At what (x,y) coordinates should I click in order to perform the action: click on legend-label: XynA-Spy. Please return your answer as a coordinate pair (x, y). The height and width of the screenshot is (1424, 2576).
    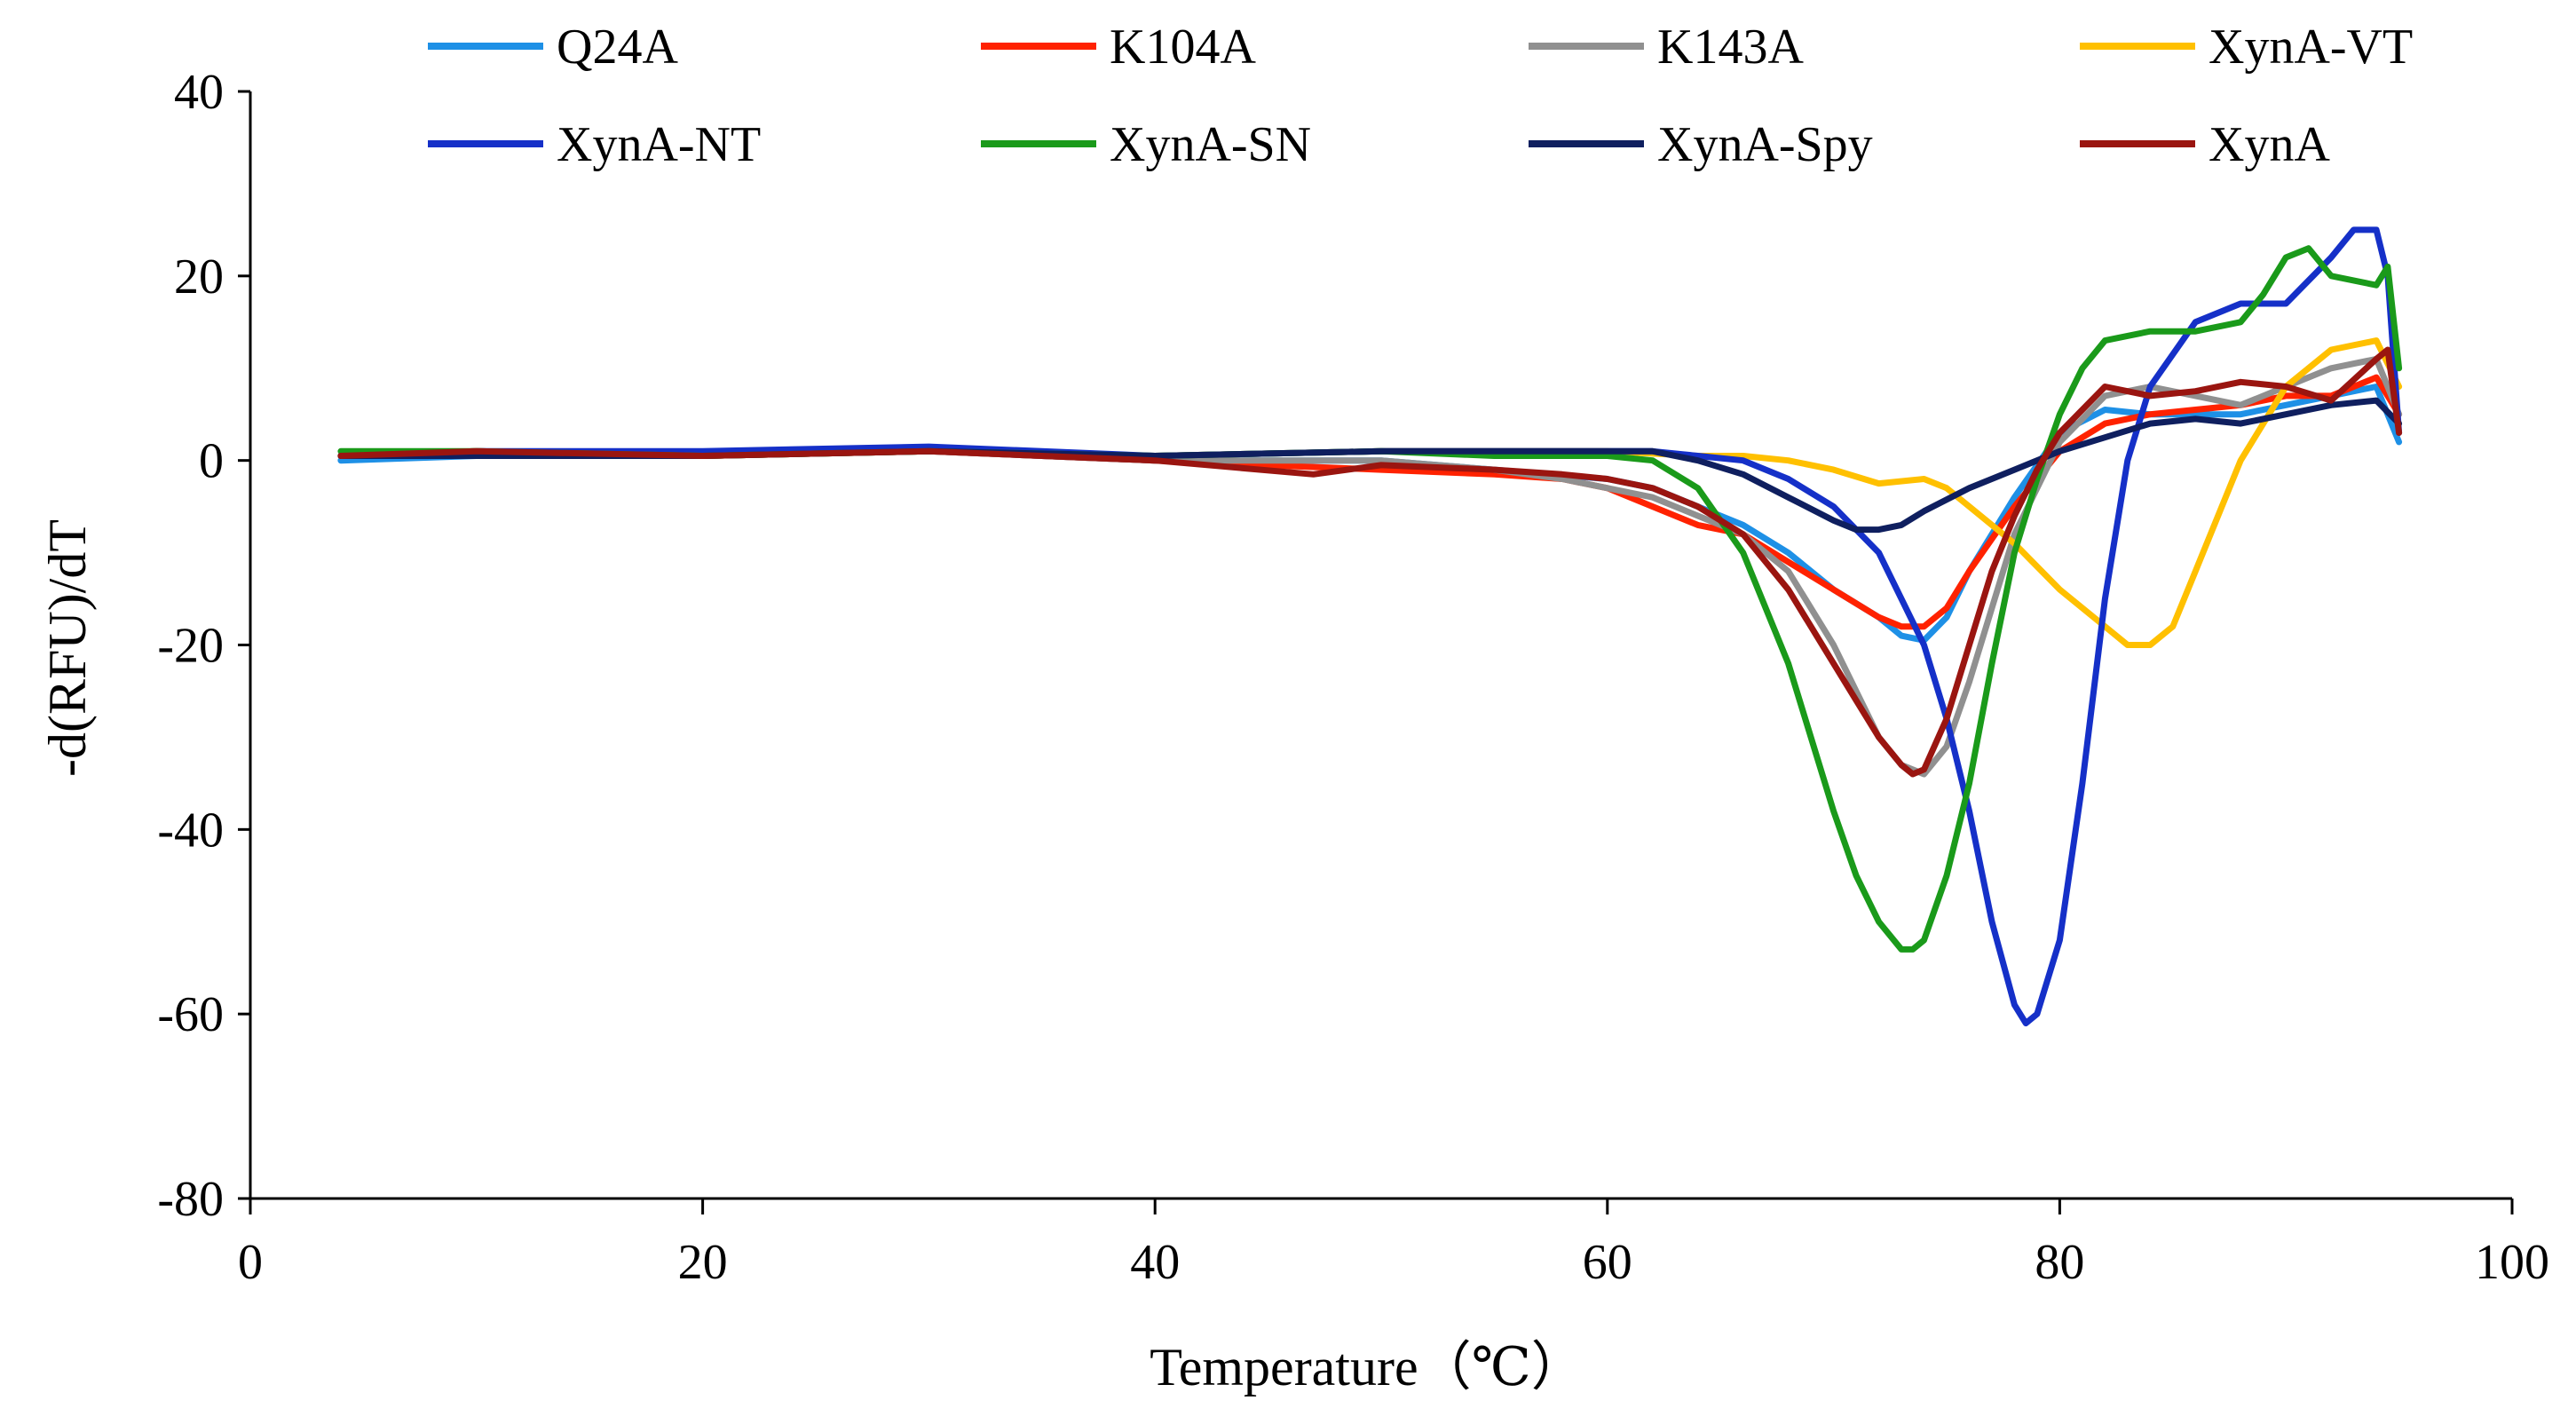
    Looking at the image, I should click on (1765, 144).